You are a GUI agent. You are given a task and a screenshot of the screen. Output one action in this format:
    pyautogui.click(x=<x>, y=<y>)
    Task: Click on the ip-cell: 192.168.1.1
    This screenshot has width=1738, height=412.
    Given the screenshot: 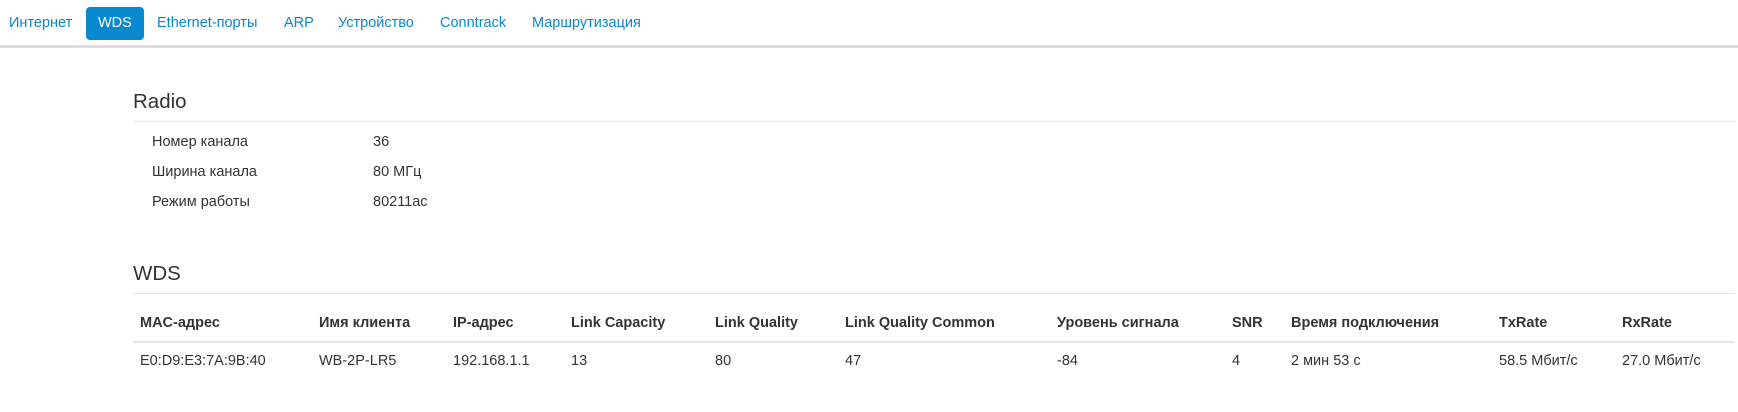 What is the action you would take?
    pyautogui.click(x=491, y=361)
    